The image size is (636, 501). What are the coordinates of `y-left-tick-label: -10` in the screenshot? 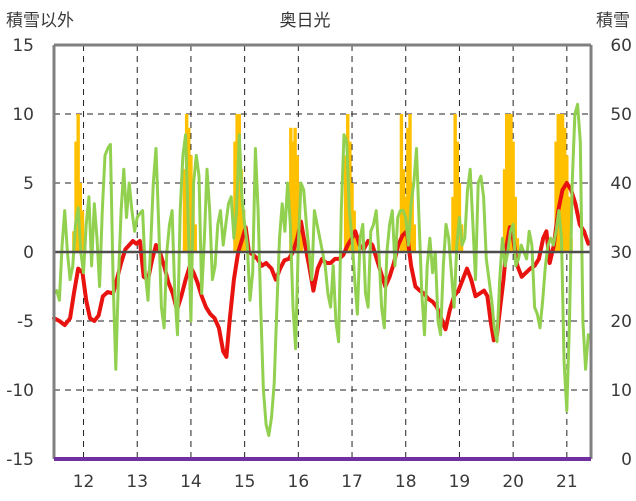 It's located at (20, 391).